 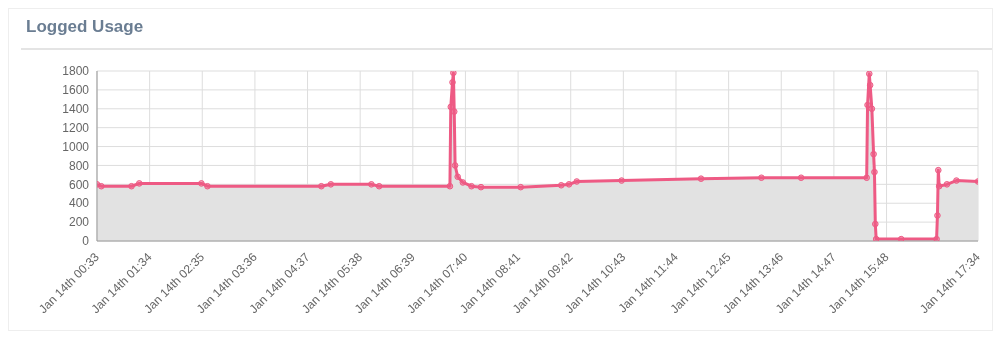 I want to click on y-tick-label: 600, so click(x=79, y=184).